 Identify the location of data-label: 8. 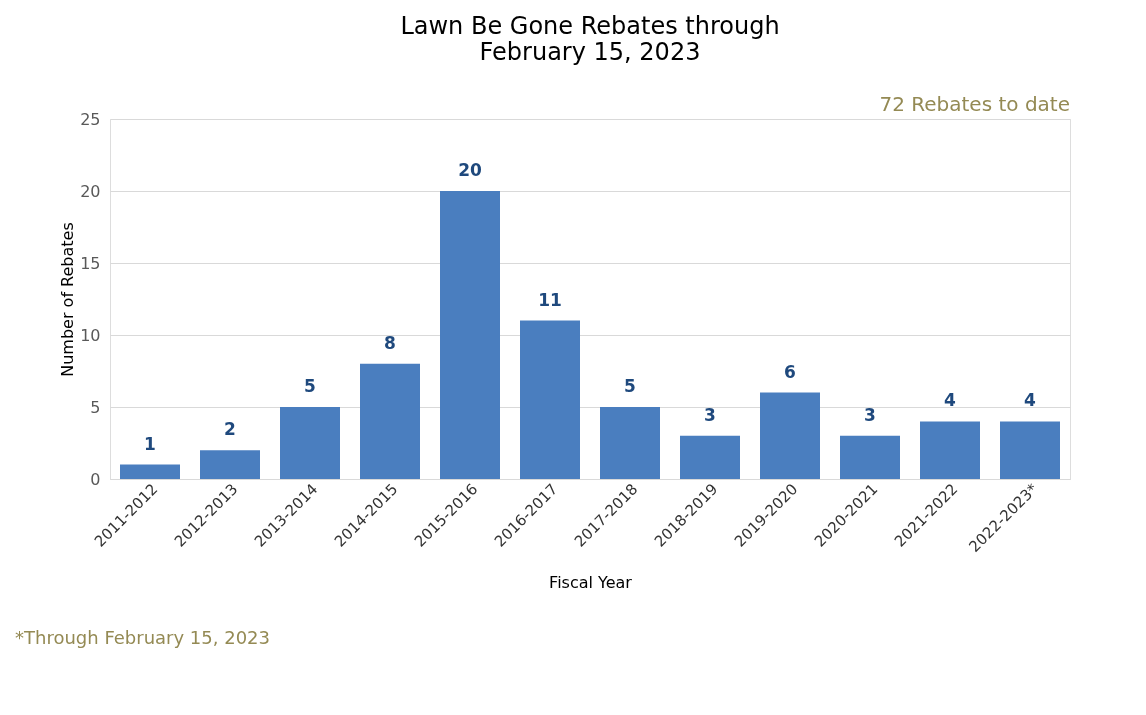
(390, 342).